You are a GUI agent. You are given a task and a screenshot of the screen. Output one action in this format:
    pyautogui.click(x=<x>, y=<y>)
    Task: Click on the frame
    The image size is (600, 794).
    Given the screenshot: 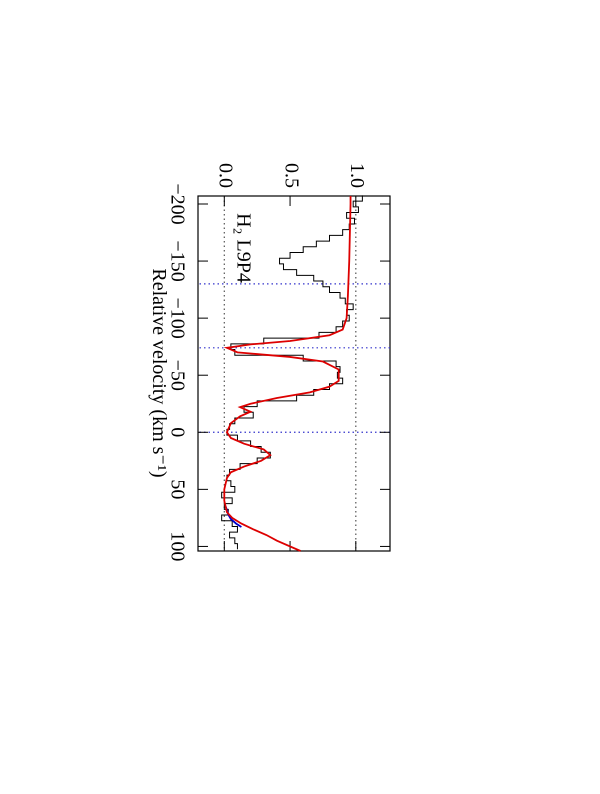 What is the action you would take?
    pyautogui.click(x=294, y=373)
    